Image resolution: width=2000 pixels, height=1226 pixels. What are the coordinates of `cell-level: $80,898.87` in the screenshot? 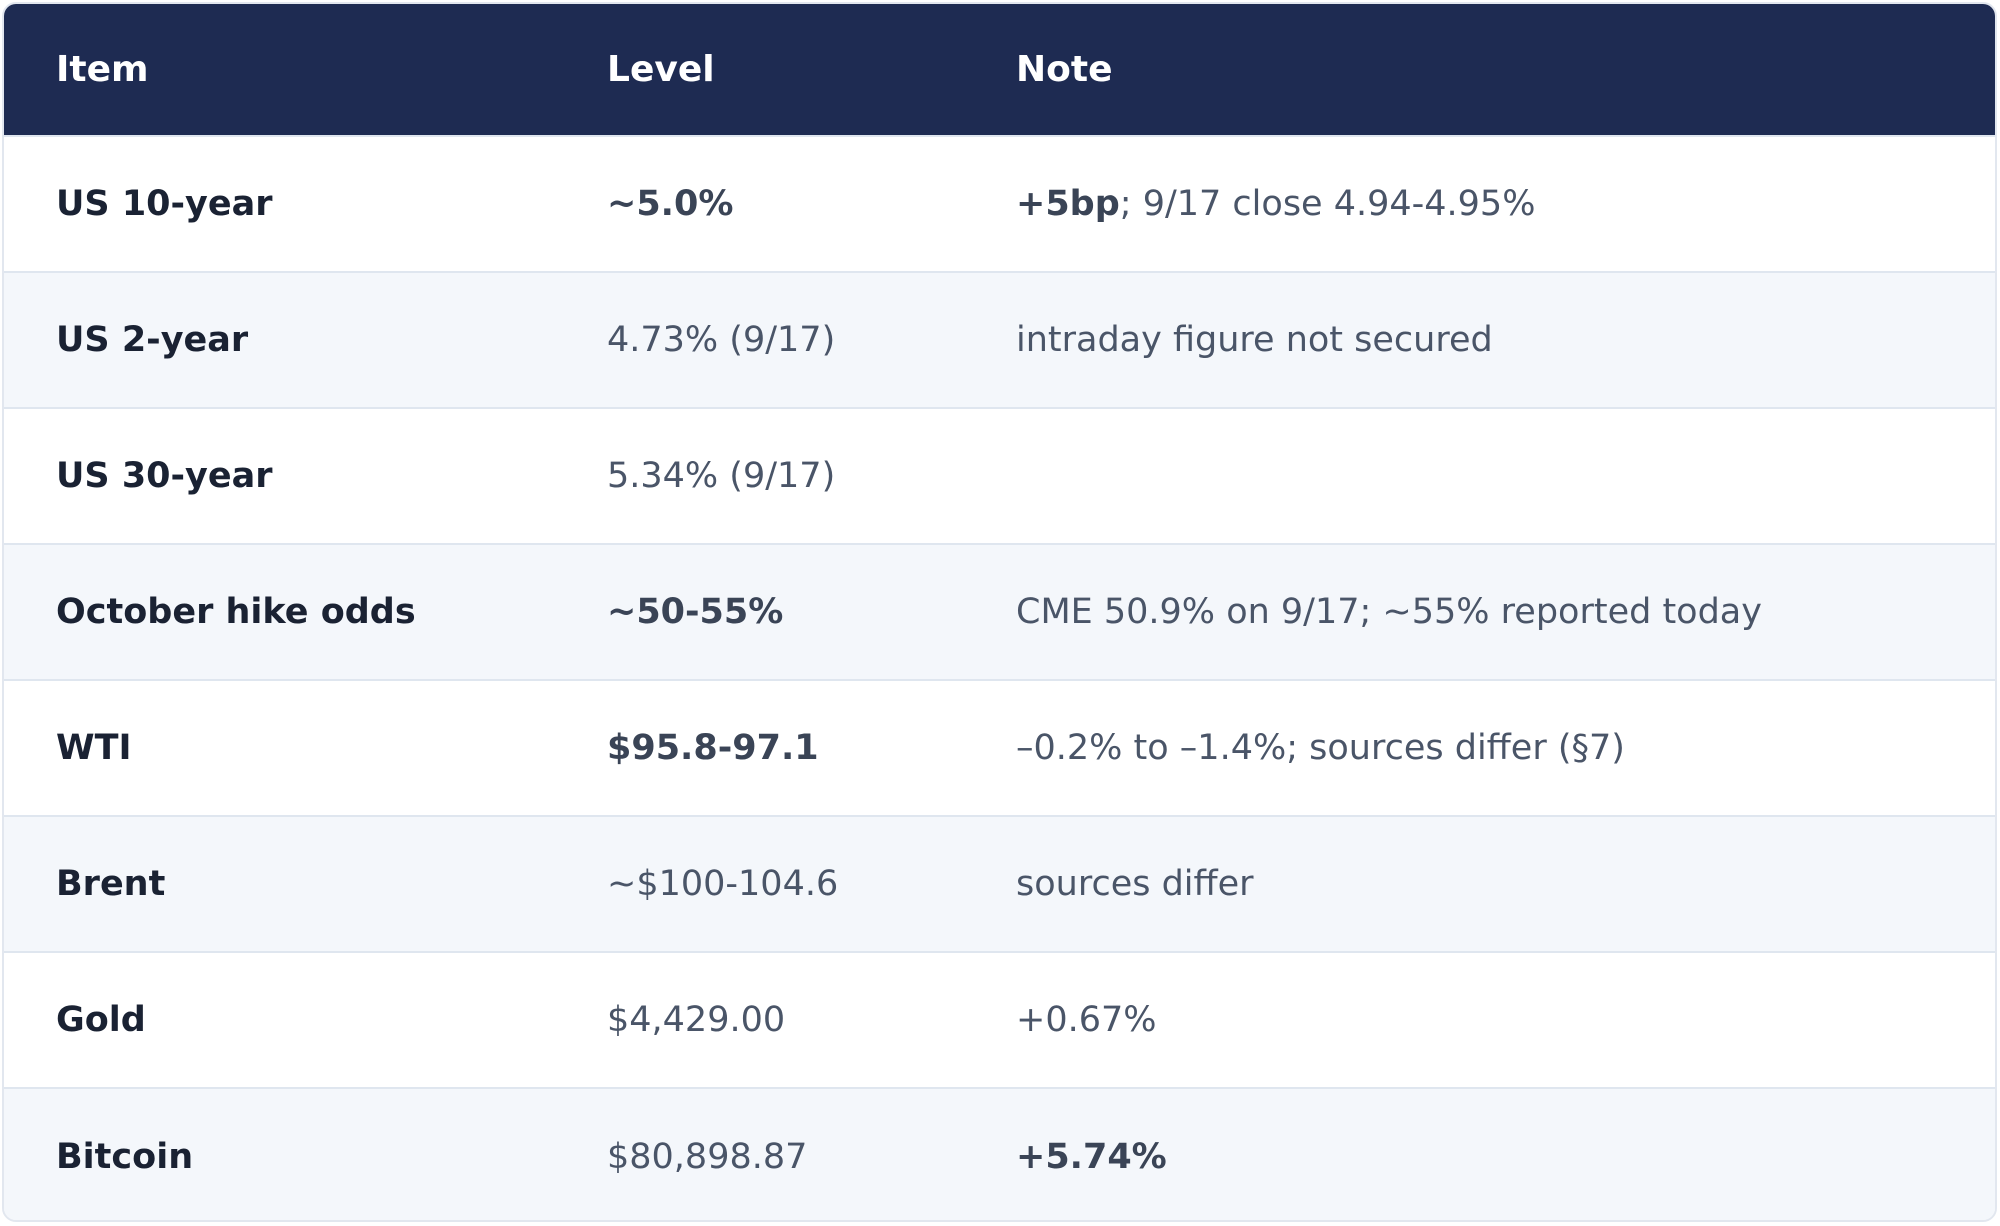 It's located at (707, 1156).